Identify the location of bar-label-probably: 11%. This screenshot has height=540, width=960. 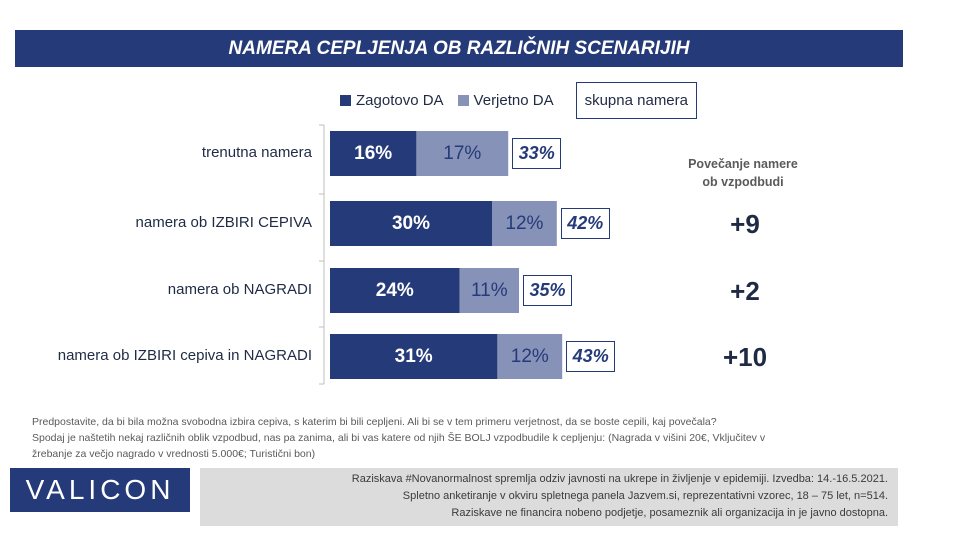
(489, 290).